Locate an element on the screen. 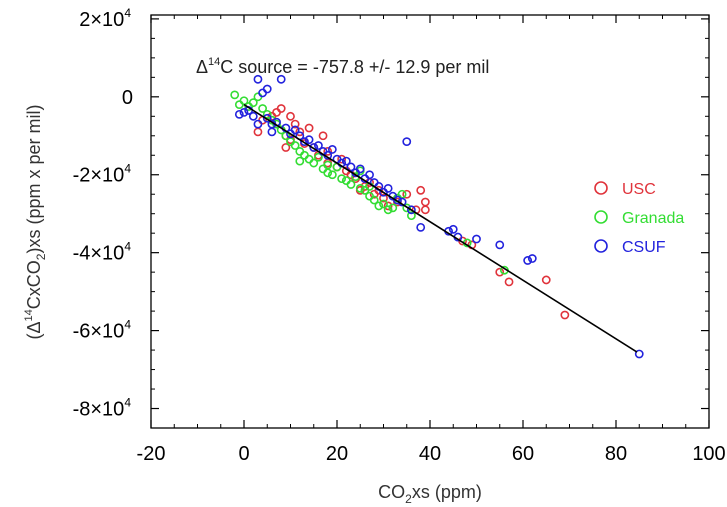  legend: USC Granada CSUF is located at coordinates (639, 218).